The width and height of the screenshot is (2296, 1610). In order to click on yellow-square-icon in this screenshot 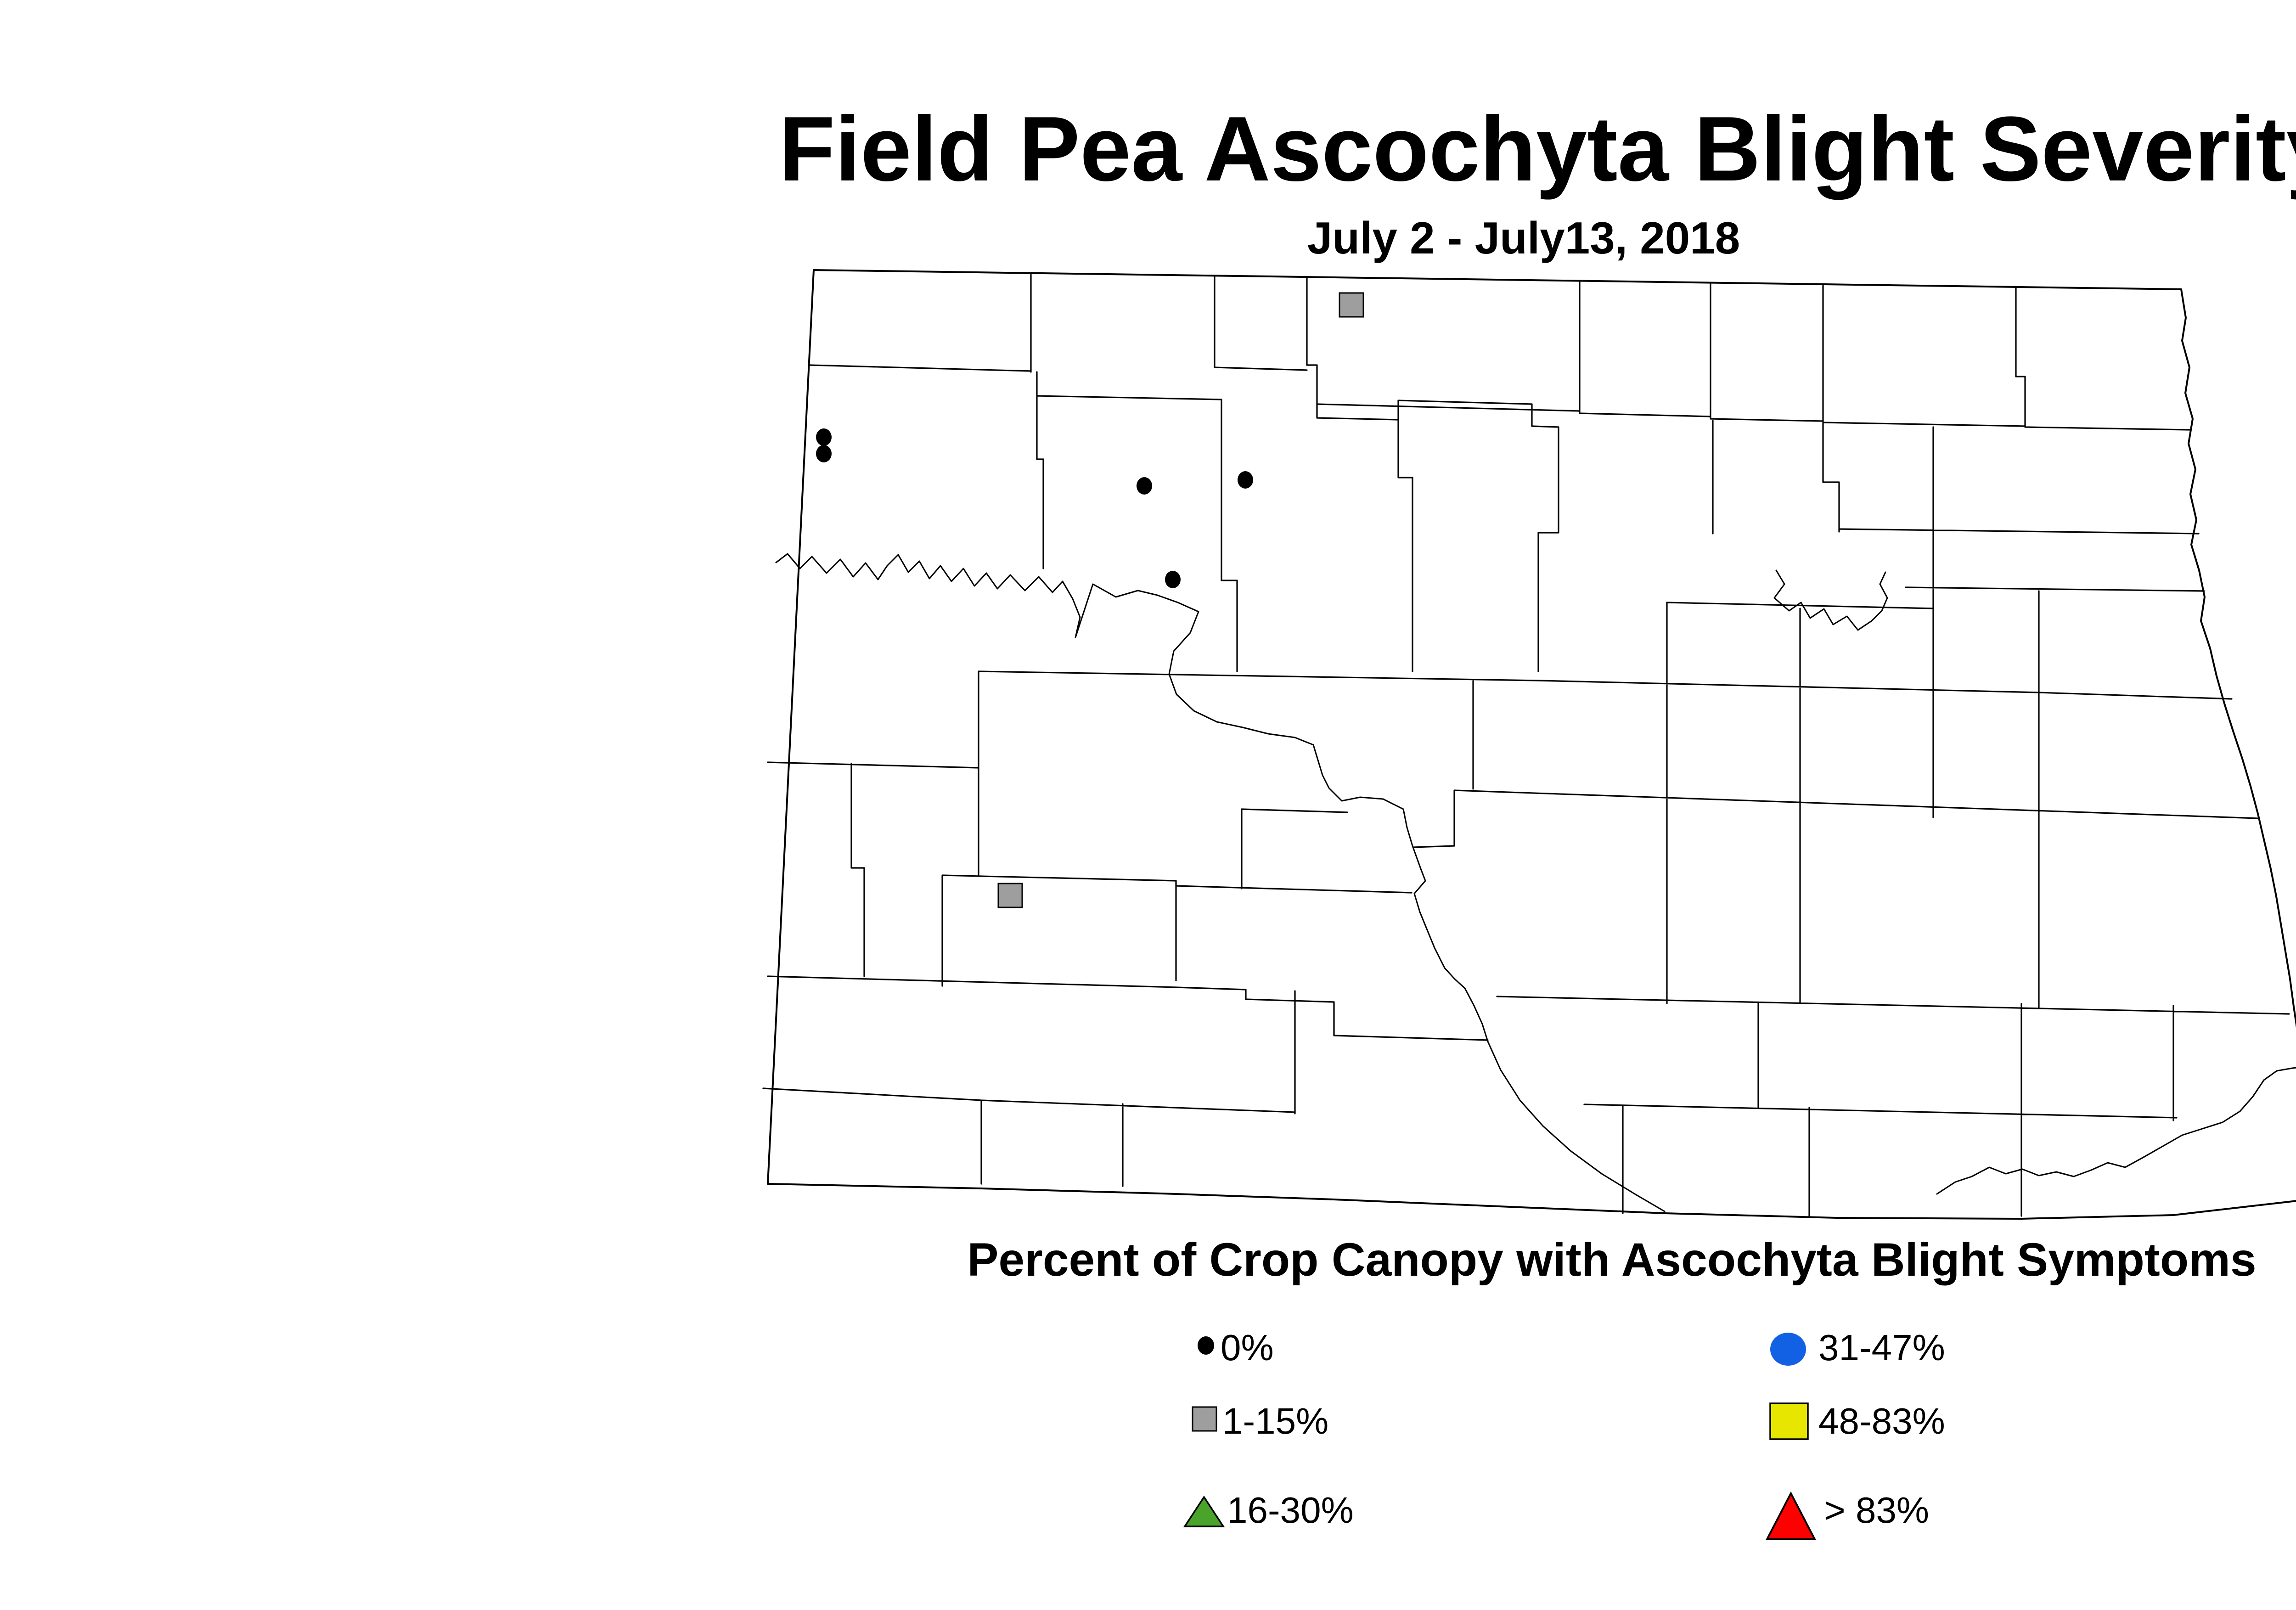, I will do `click(1789, 1421)`.